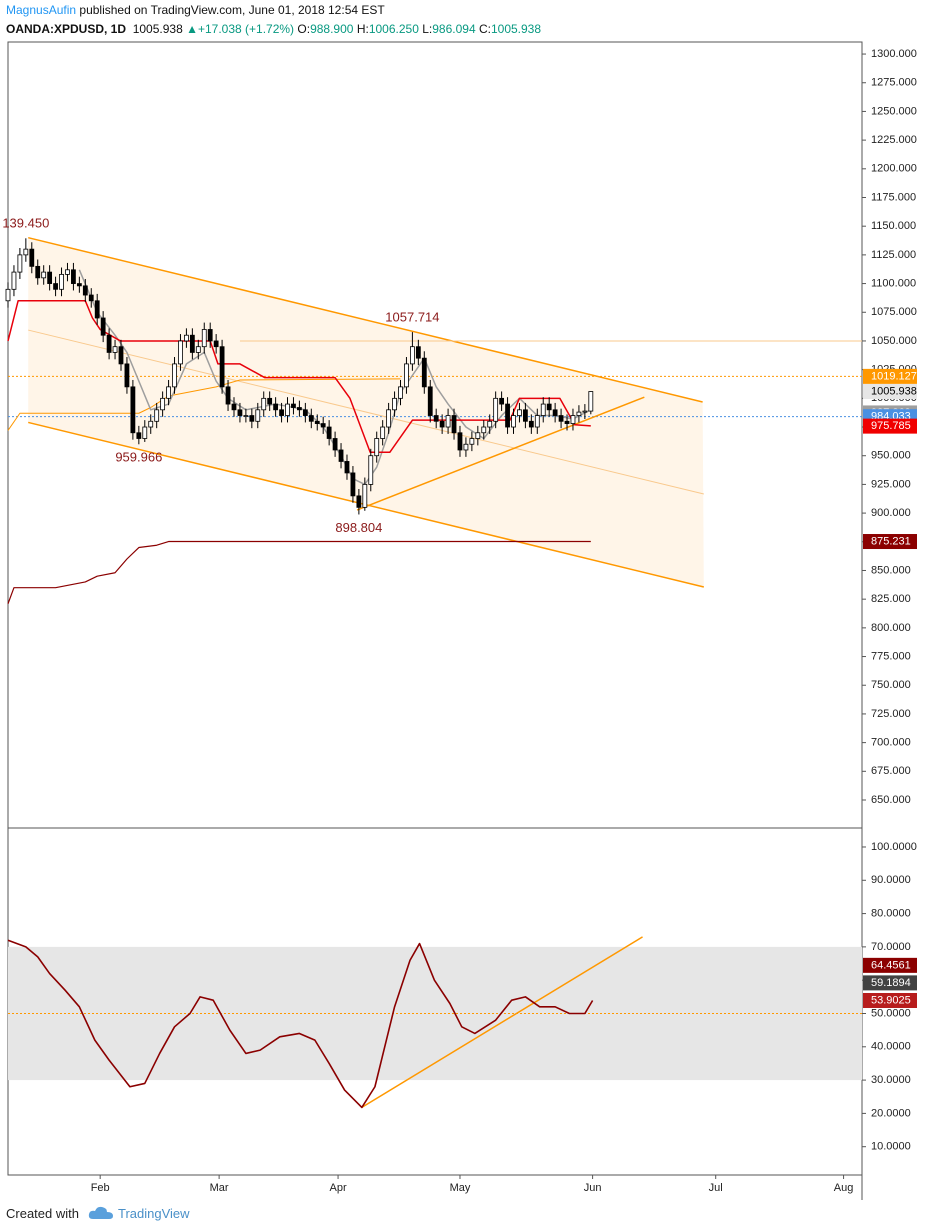  I want to click on band, so click(435, 1013).